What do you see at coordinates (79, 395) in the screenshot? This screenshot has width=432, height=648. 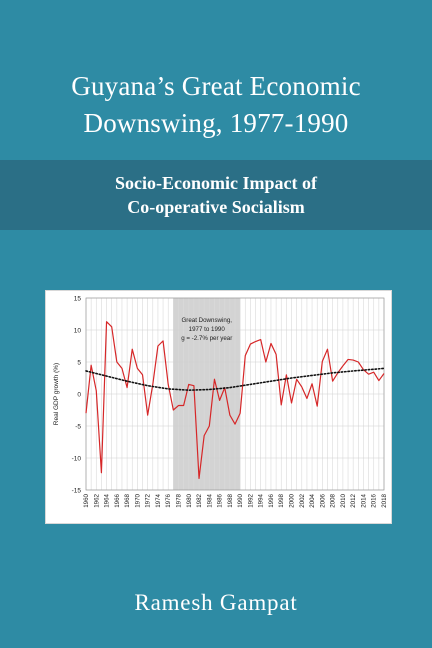 I see `y-tick-label: 0` at bounding box center [79, 395].